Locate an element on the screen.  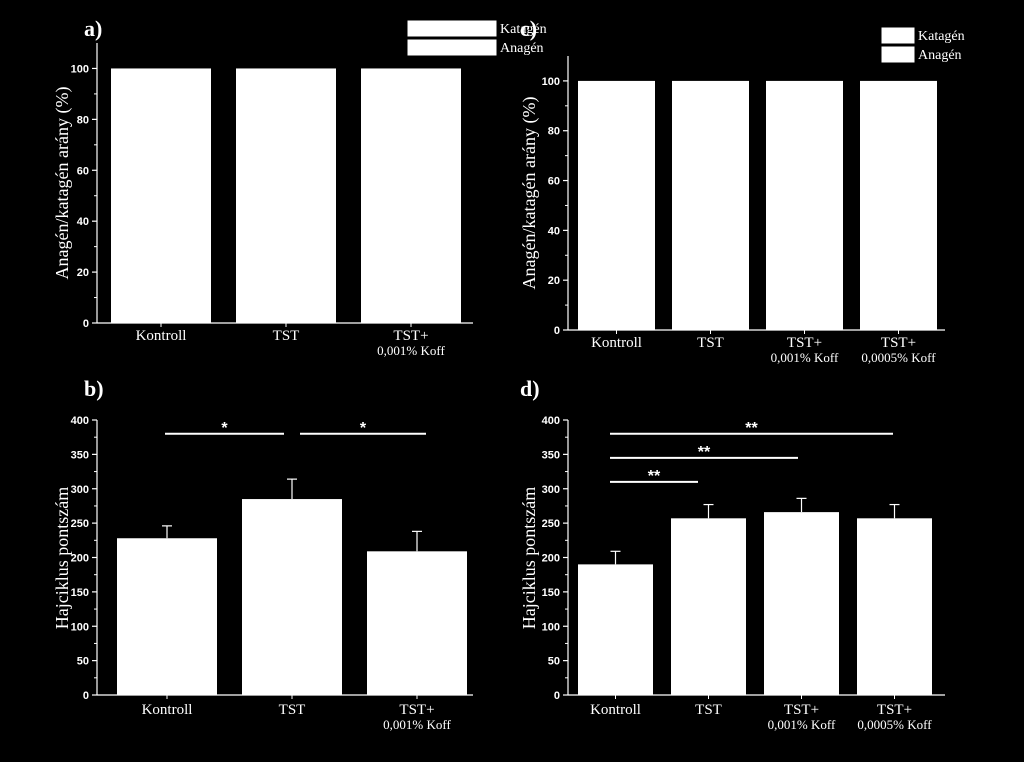
panel-label: d) is located at coordinates (530, 388).